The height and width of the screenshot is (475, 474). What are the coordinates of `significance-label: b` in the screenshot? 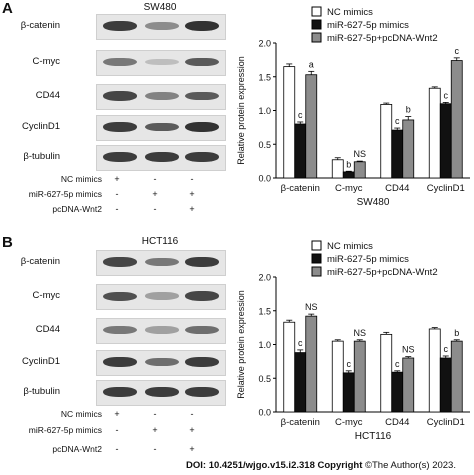 It's located at (348, 164).